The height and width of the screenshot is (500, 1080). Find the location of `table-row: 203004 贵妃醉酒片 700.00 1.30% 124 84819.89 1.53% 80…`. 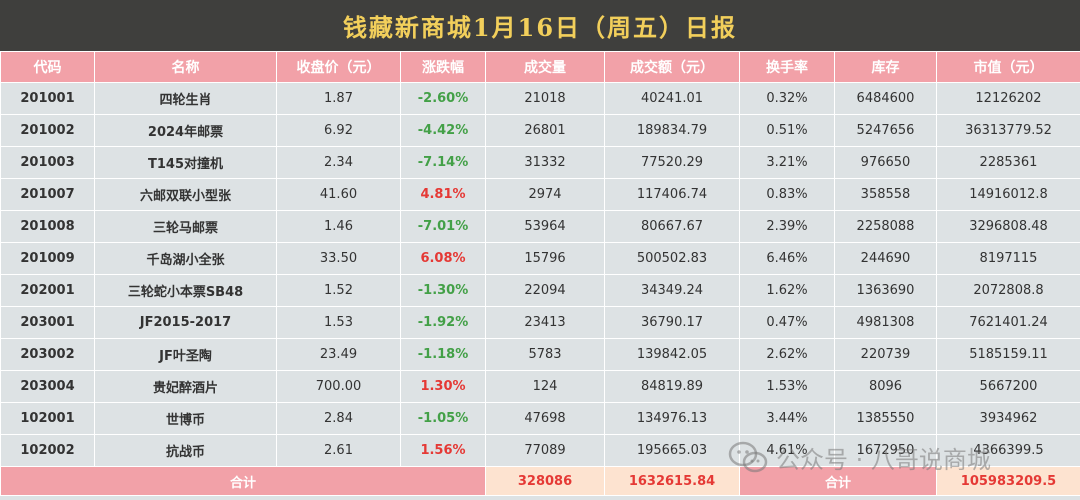

table-row: 203004 贵妃醉酒片 700.00 1.30% 124 84819.89 1.53% 80… is located at coordinates (540, 386).